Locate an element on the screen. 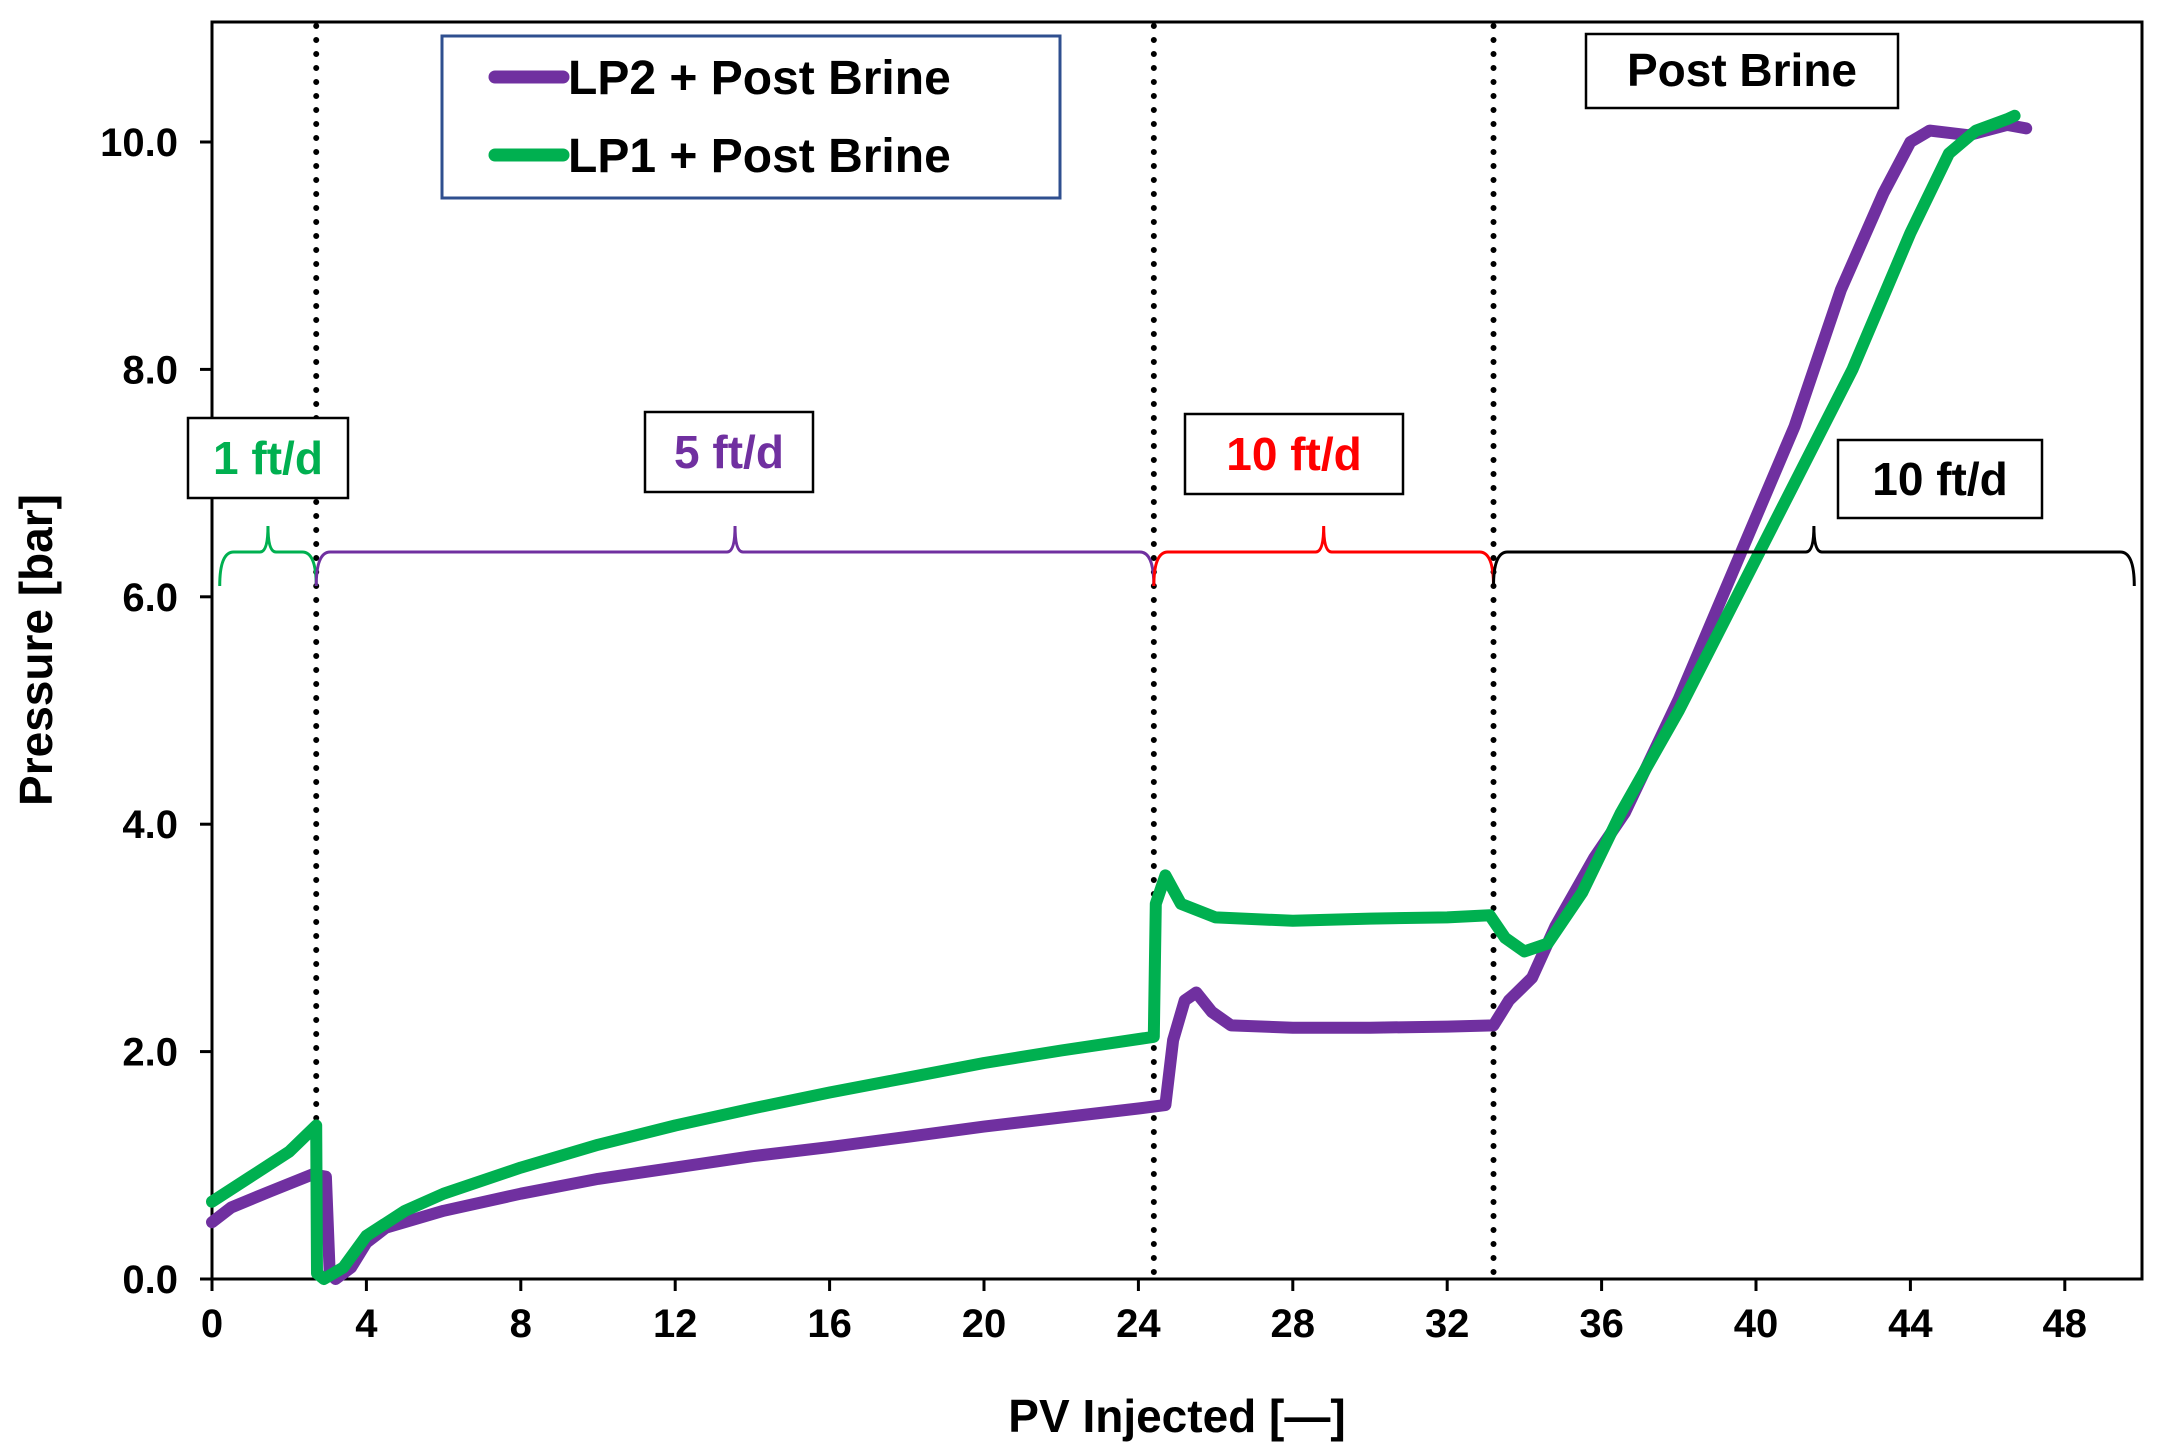  rate-annotations: 1 ft/d 5 ft/d 10 ft/d 10 ft/d is located at coordinates (1161, 498).